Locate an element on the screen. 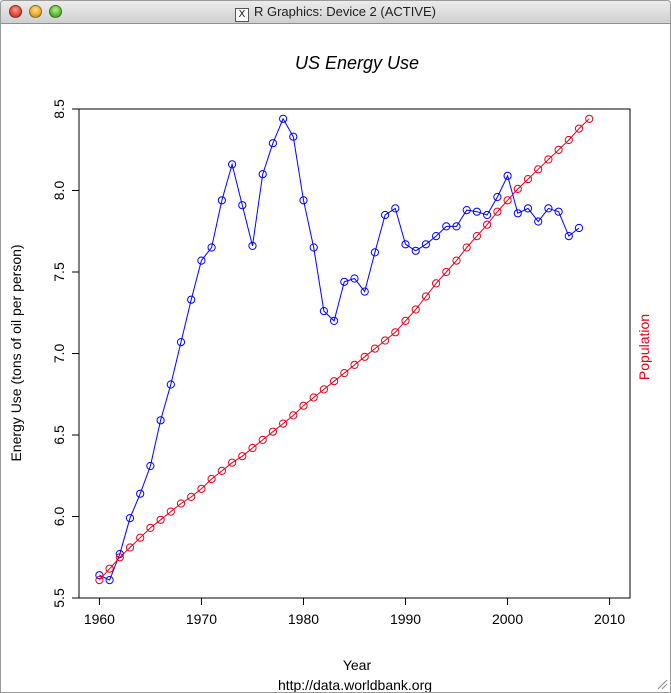  title-bar: X R Graphics: Device 2 (ACTIVE) is located at coordinates (335, 12).